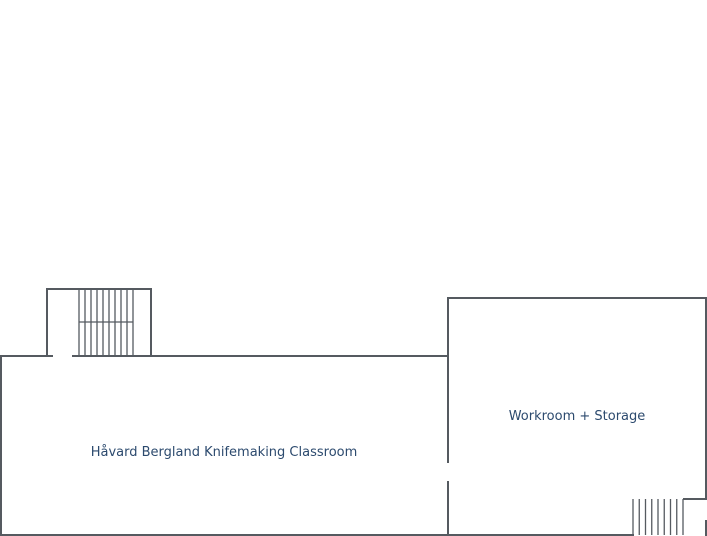 The height and width of the screenshot is (536, 707). I want to click on upper-stairwell, so click(99, 322).